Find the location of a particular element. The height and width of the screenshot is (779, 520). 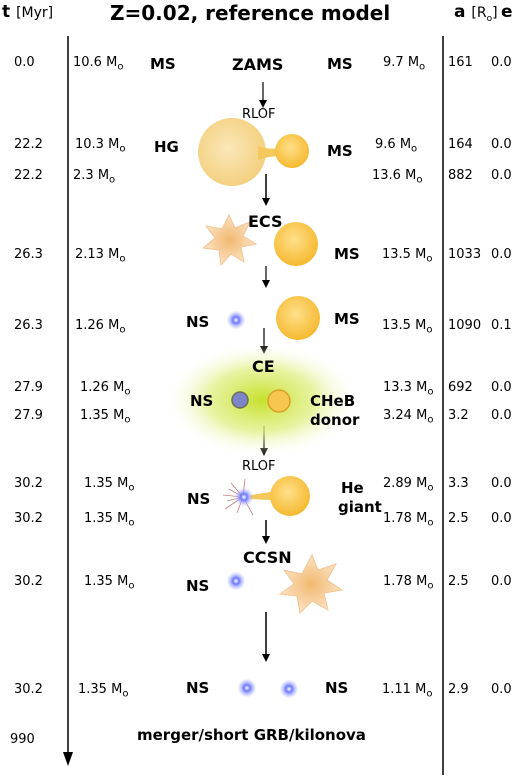

separation-row-10: 2.9 is located at coordinates (458, 689).